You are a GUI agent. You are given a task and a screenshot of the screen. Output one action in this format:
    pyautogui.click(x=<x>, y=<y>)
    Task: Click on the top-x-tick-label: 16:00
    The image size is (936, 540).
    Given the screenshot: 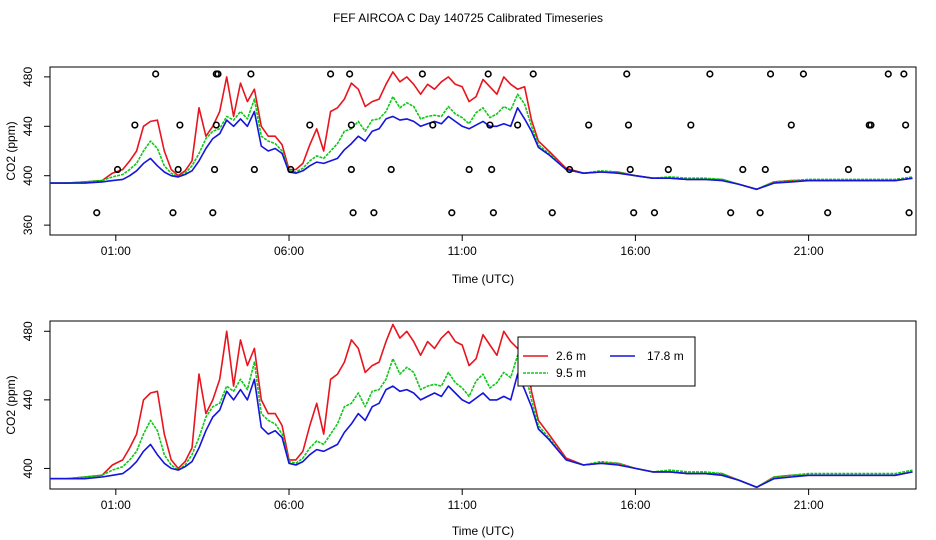 What is the action you would take?
    pyautogui.click(x=635, y=251)
    